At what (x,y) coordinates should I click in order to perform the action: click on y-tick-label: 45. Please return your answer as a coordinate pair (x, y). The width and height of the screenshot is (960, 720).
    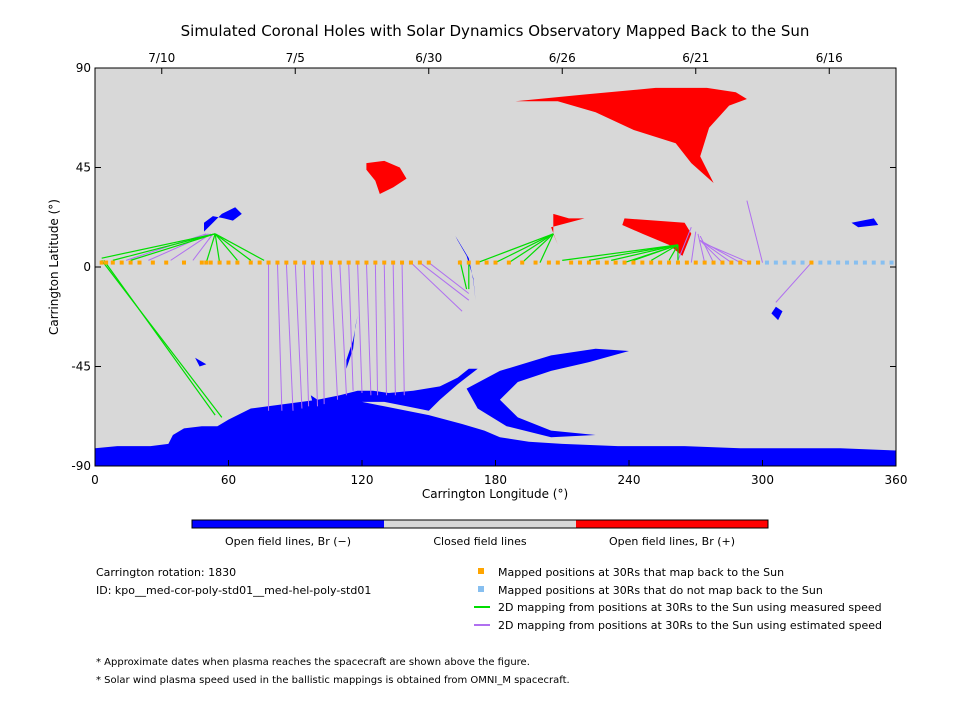
    Looking at the image, I should click on (83, 168).